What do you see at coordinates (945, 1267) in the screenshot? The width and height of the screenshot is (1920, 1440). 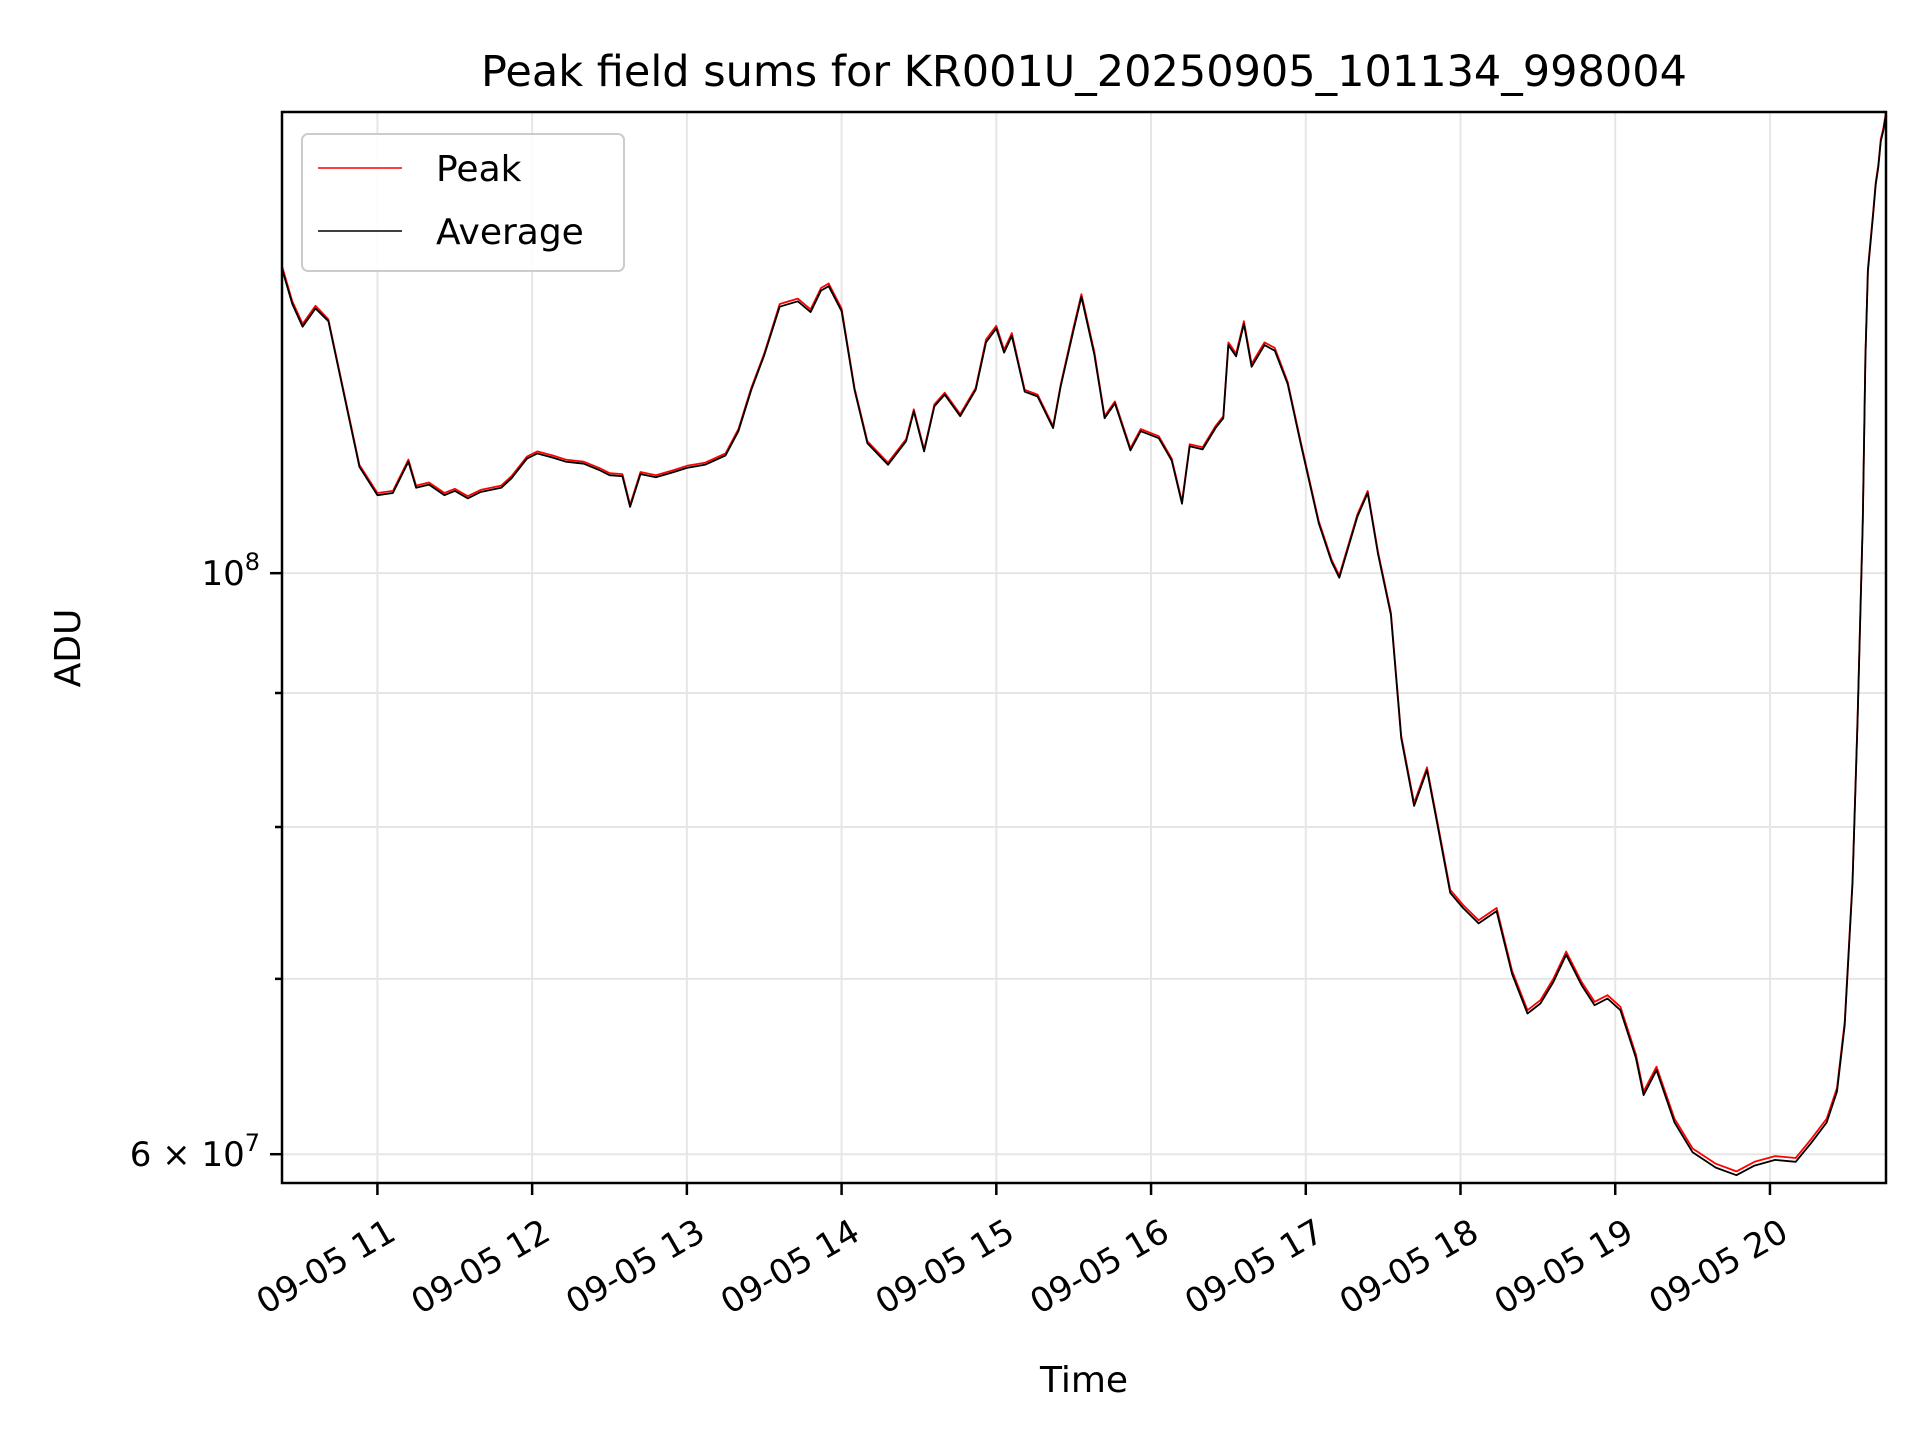 I see `x-tick-label: 09-05 15` at bounding box center [945, 1267].